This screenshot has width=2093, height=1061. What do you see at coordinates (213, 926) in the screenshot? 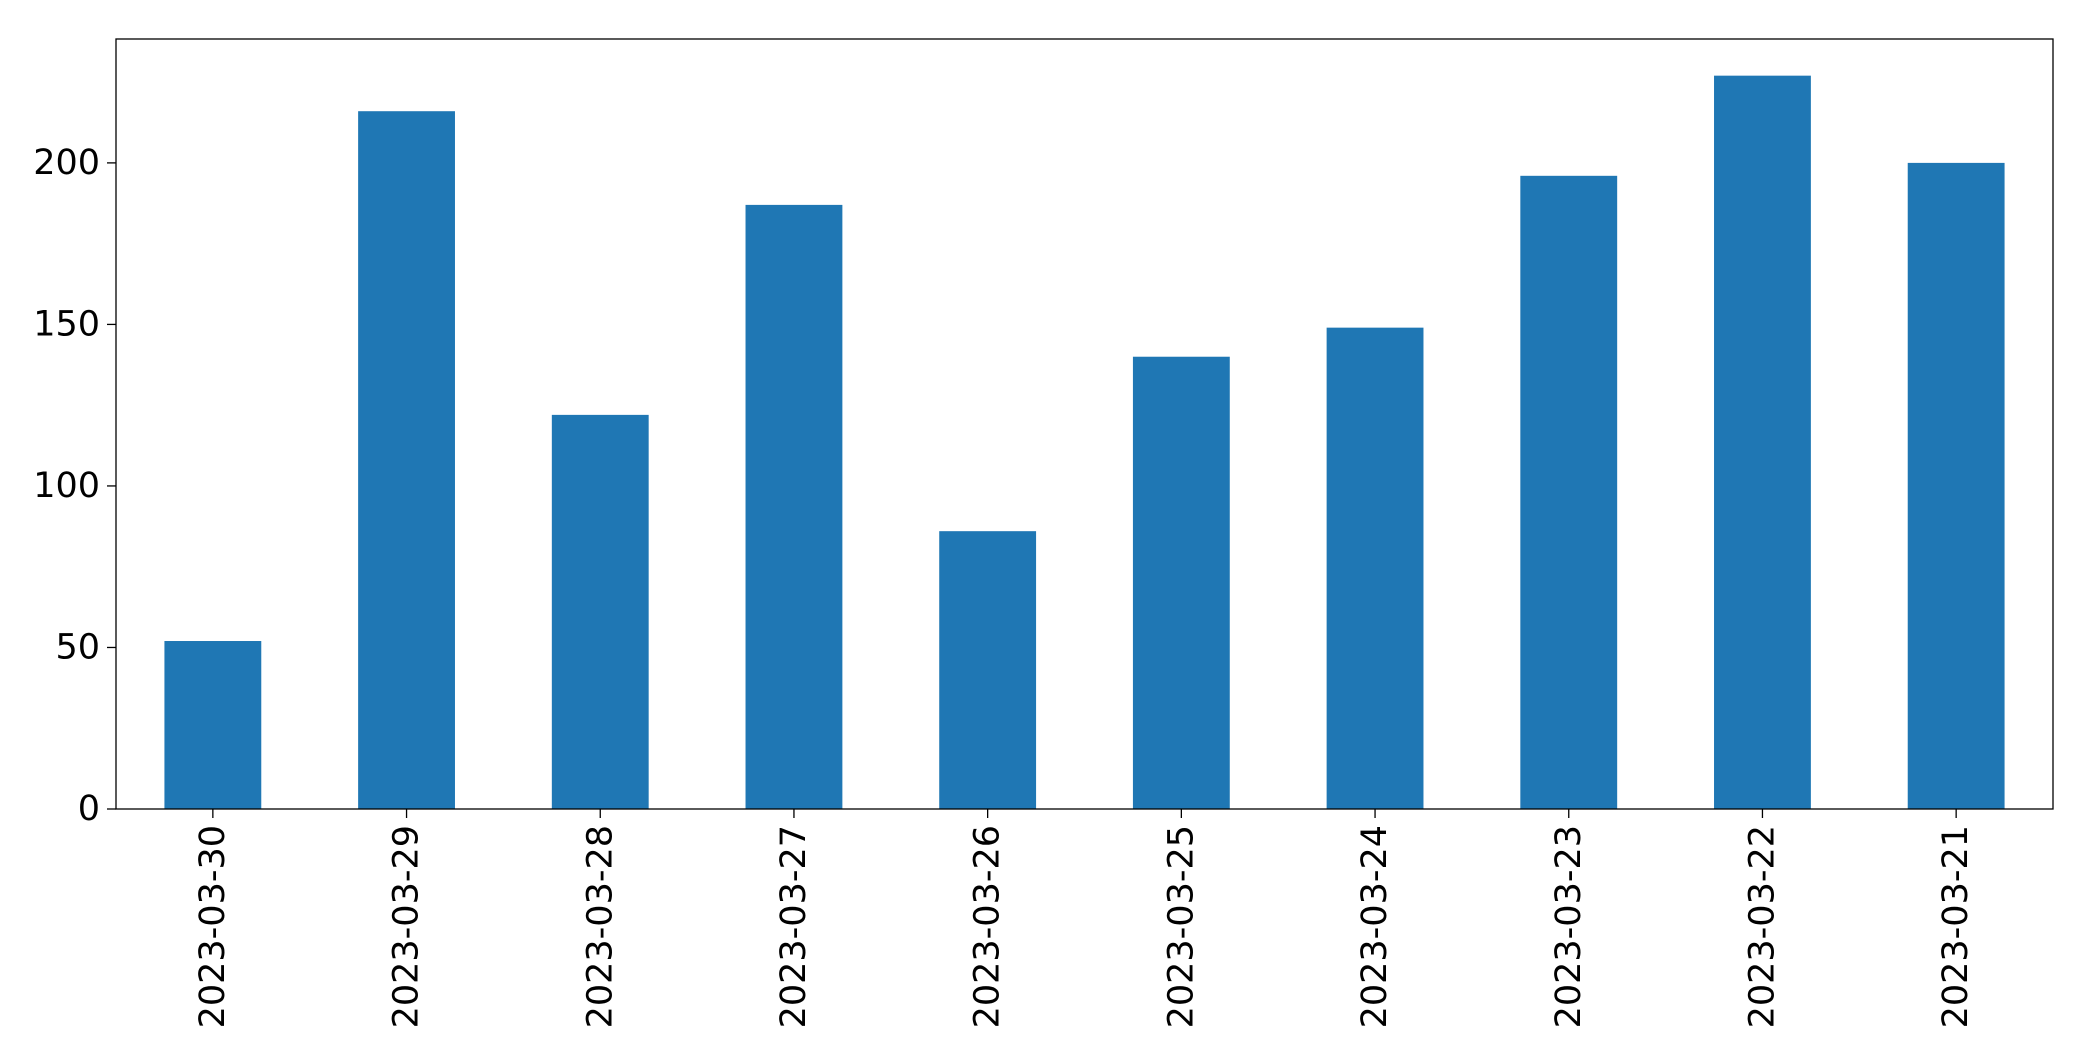
I see `x-tick-label: 2023-03-30` at bounding box center [213, 926].